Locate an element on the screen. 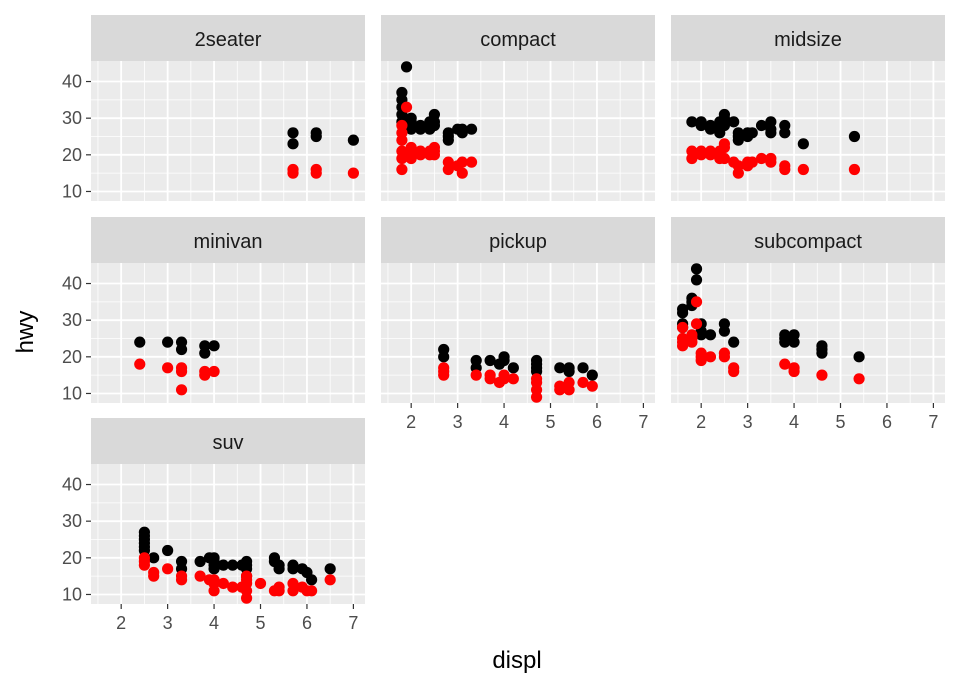 The image size is (960, 691). facet-panel-midsize: midsize is located at coordinates (808, 108).